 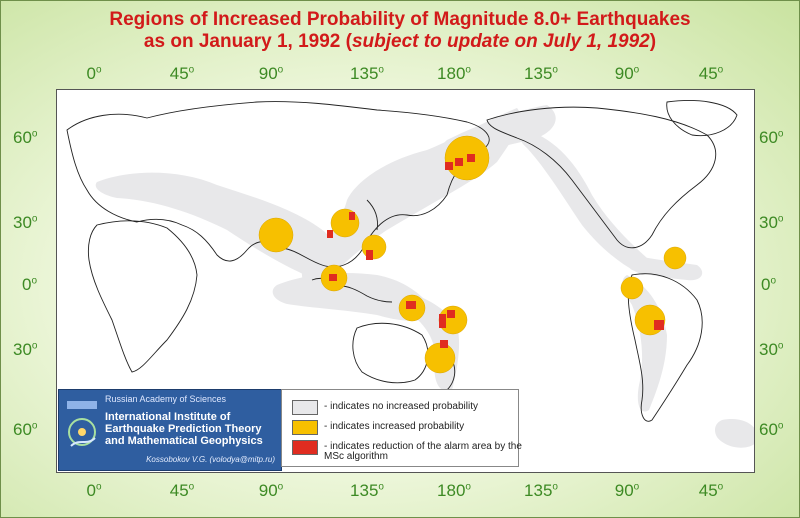 I want to click on lat-label-right-1: 60o, so click(x=771, y=137).